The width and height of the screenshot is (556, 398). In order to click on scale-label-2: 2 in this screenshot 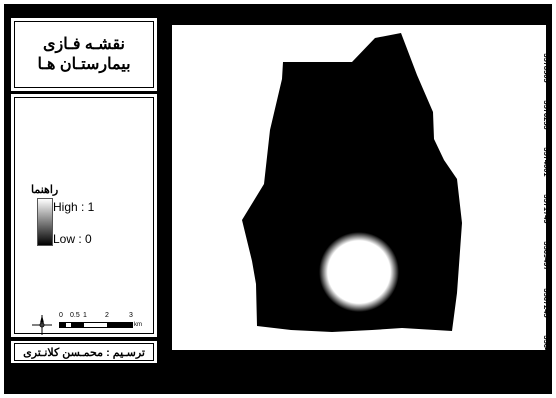, I will do `click(107, 315)`.